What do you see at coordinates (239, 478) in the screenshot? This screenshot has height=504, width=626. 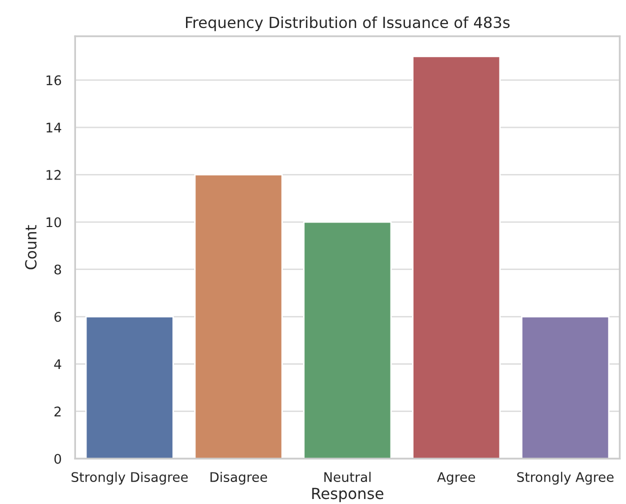 I see `x-tick-label: Disagree` at bounding box center [239, 478].